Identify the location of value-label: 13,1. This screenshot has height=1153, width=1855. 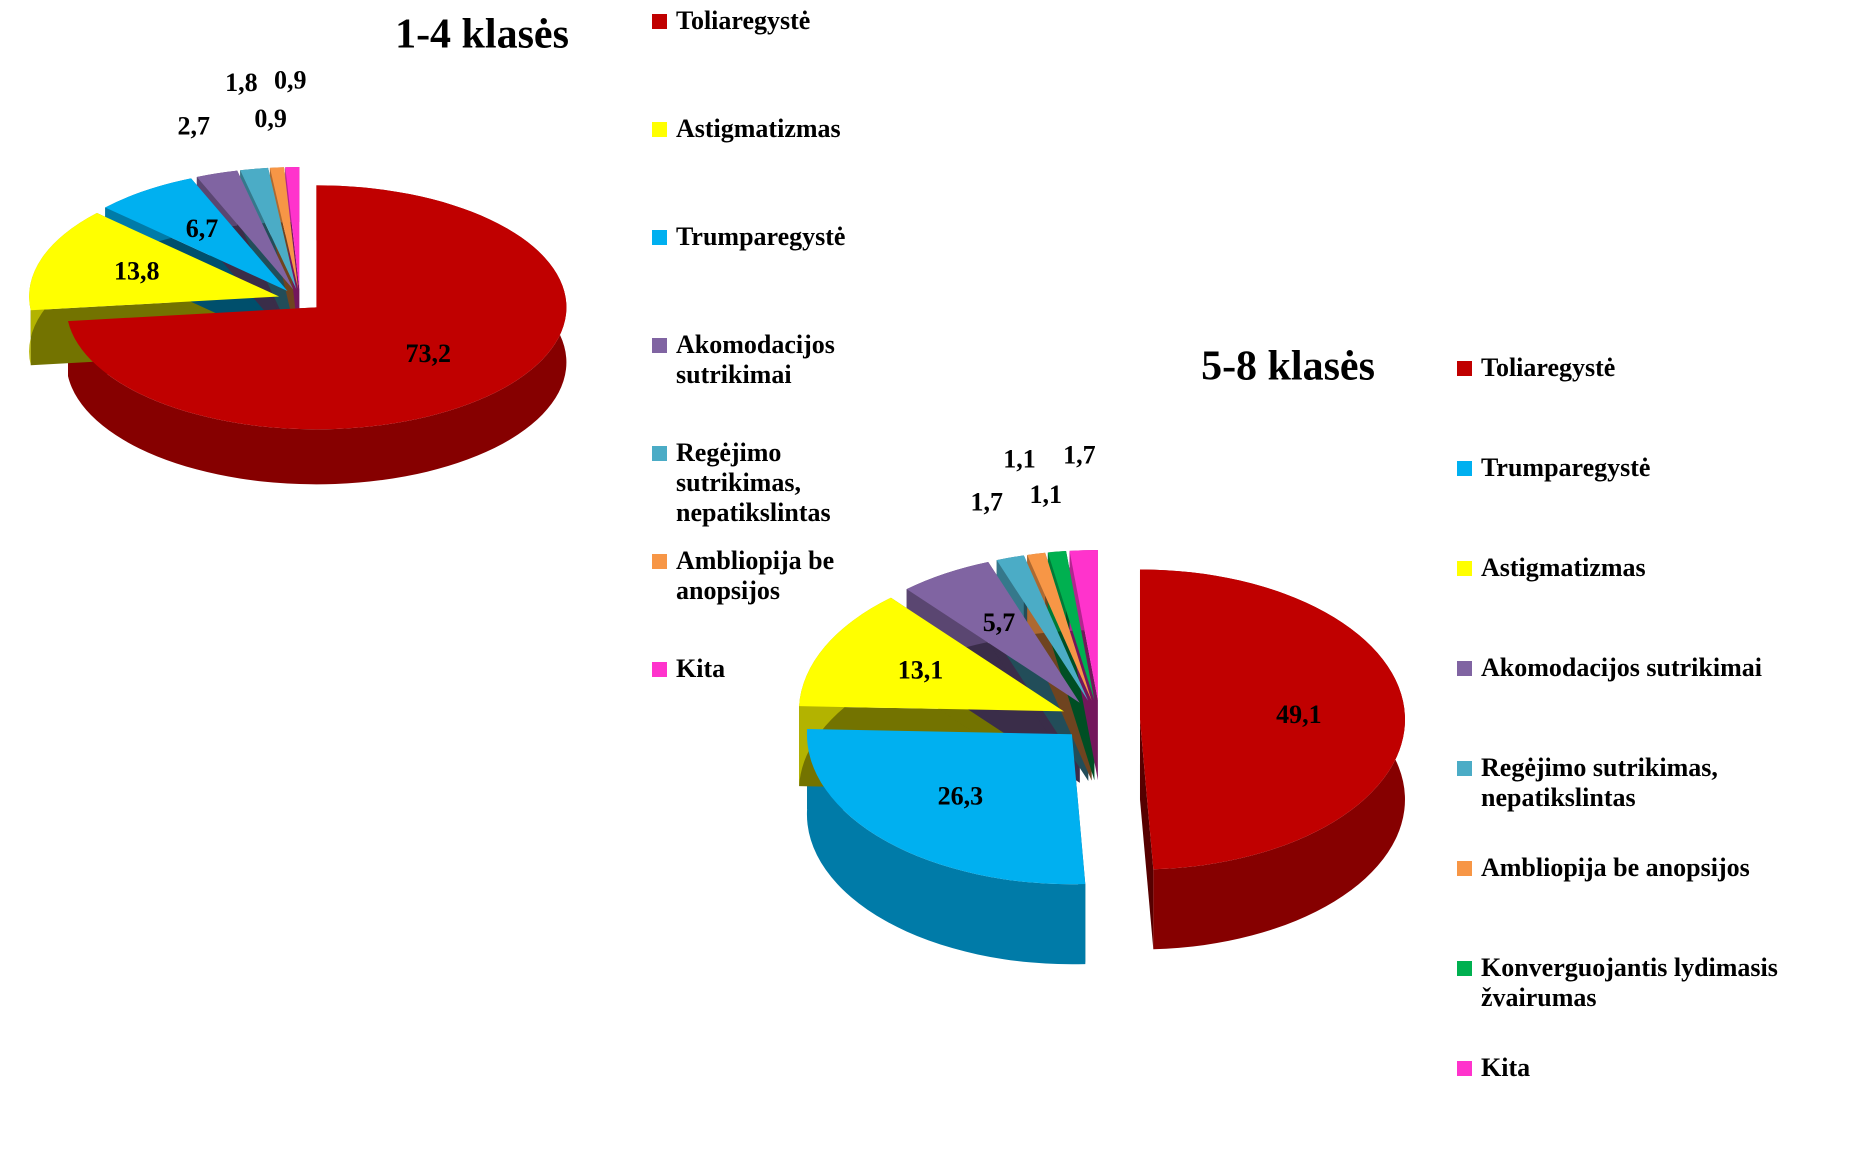
(921, 669).